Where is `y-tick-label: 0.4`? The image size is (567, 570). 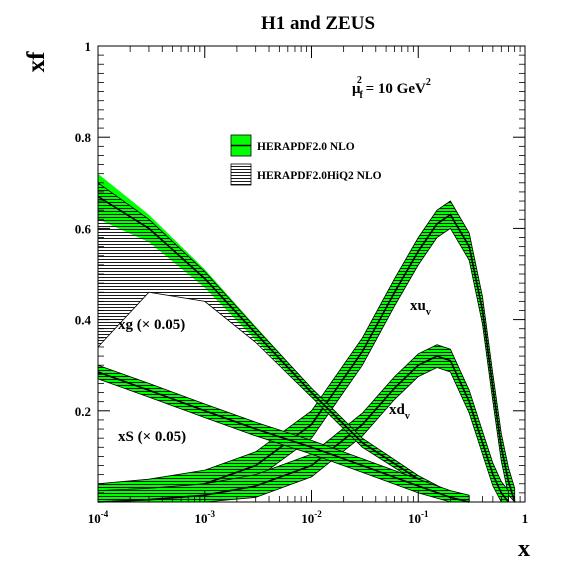 y-tick-label: 0.4 is located at coordinates (83, 320).